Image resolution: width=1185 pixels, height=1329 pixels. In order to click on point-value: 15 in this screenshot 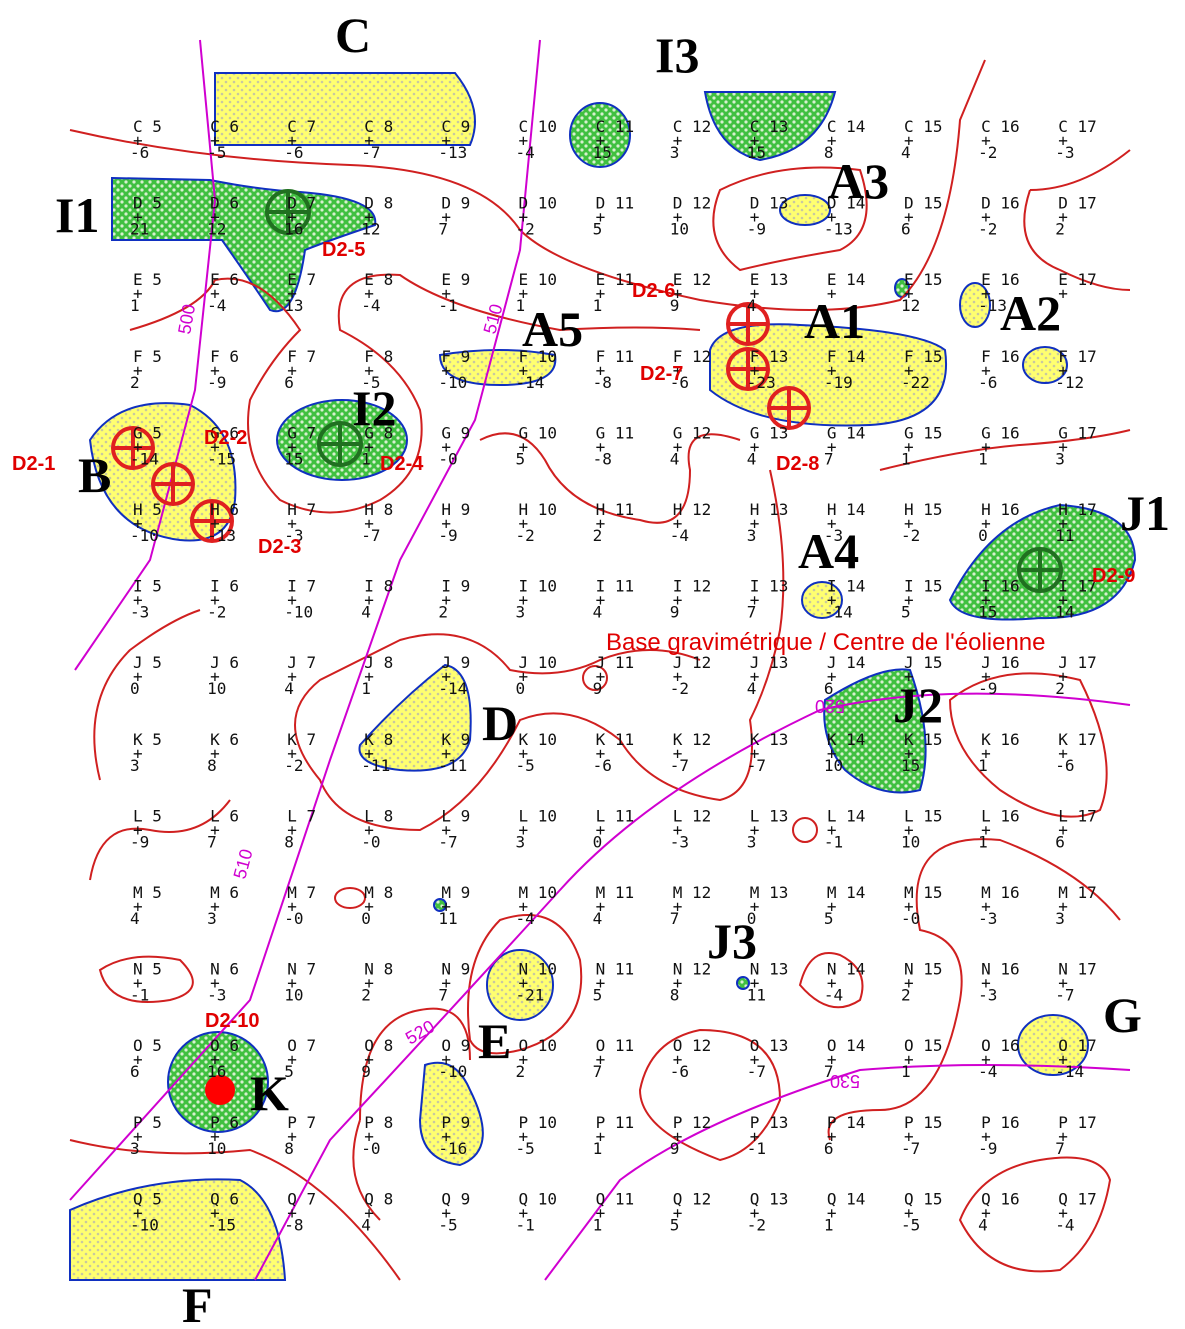, I will do `click(293, 458)`.